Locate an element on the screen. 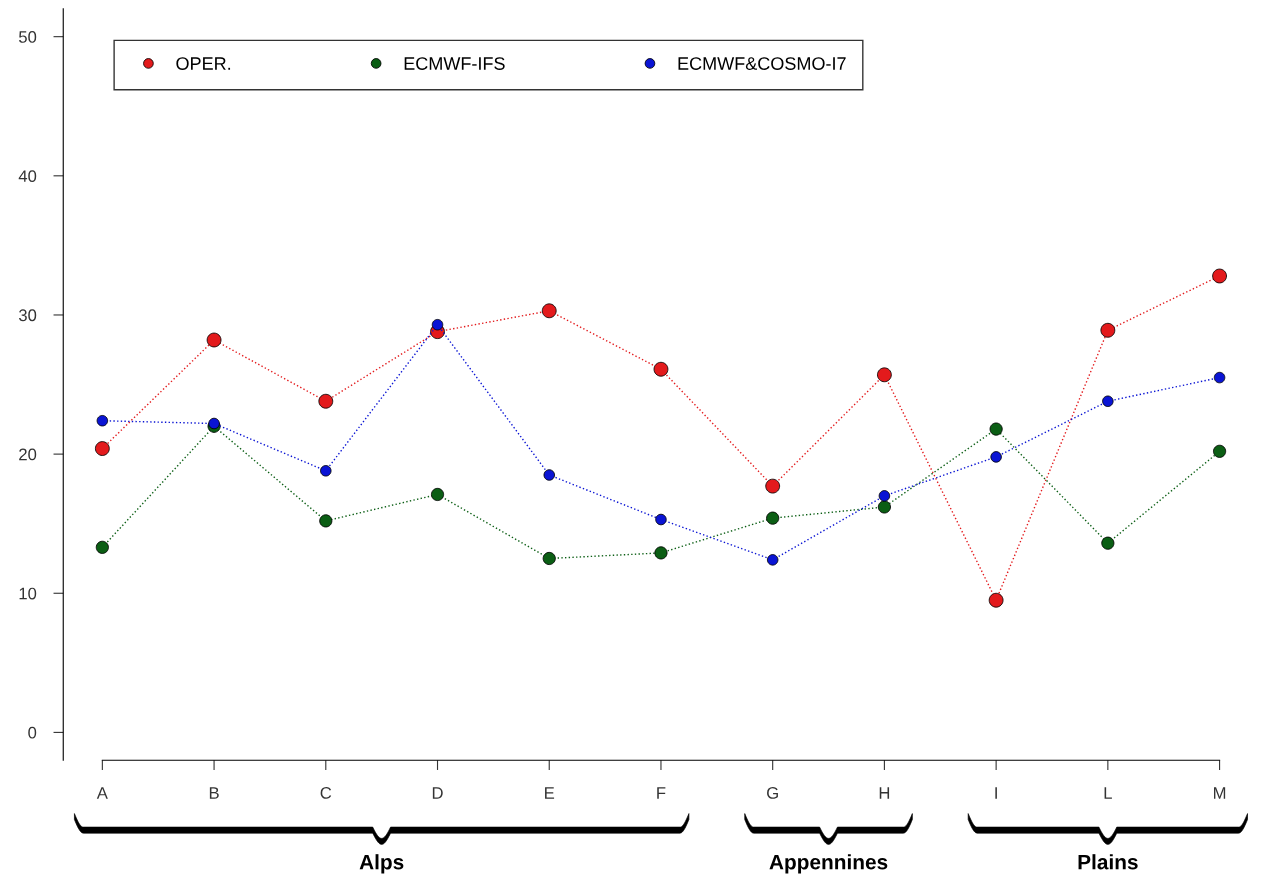  legend-label: ECMWF&COSMO-I7 is located at coordinates (762, 63).